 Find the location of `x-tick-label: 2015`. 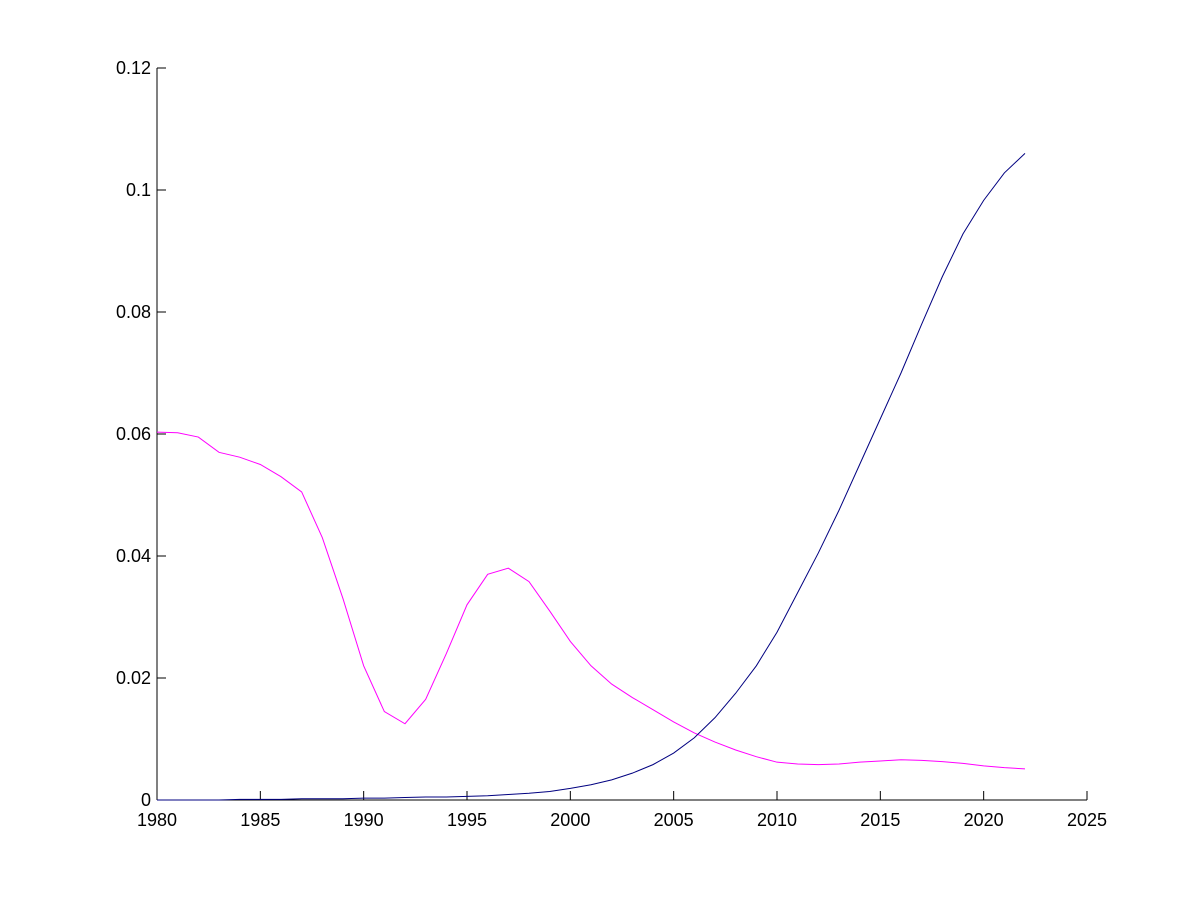

x-tick-label: 2015 is located at coordinates (880, 820).